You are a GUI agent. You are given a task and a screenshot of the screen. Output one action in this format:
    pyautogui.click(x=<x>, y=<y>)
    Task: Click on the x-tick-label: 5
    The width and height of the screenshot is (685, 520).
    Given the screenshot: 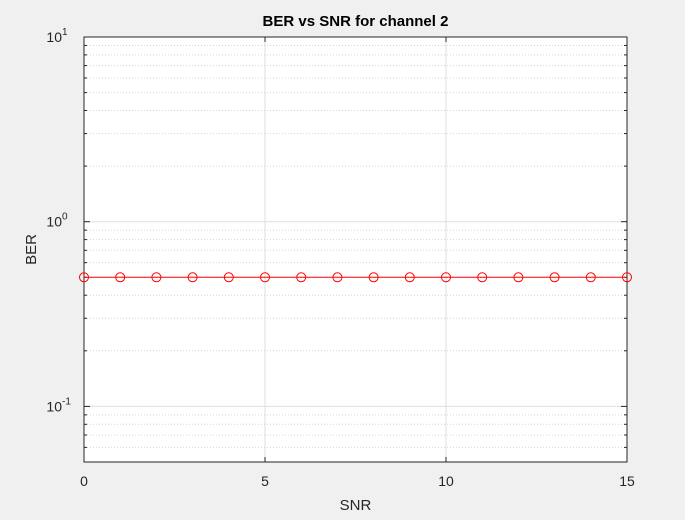 What is the action you would take?
    pyautogui.click(x=265, y=481)
    